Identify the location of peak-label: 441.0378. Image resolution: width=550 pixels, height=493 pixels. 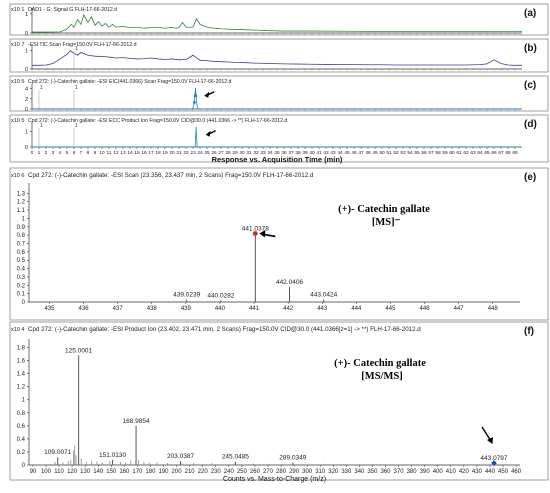
(255, 228).